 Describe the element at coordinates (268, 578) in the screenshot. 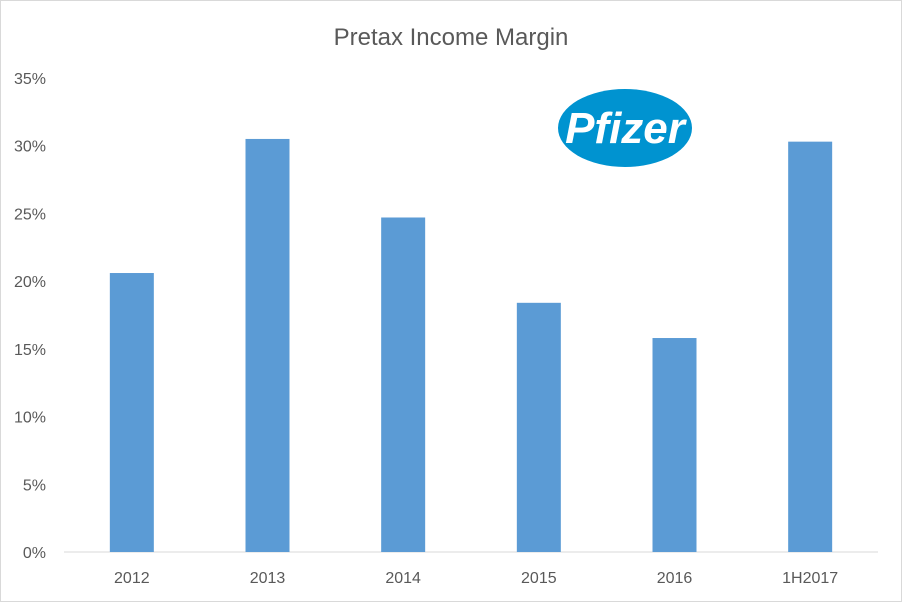

I see `x-tick-label: 2013` at that location.